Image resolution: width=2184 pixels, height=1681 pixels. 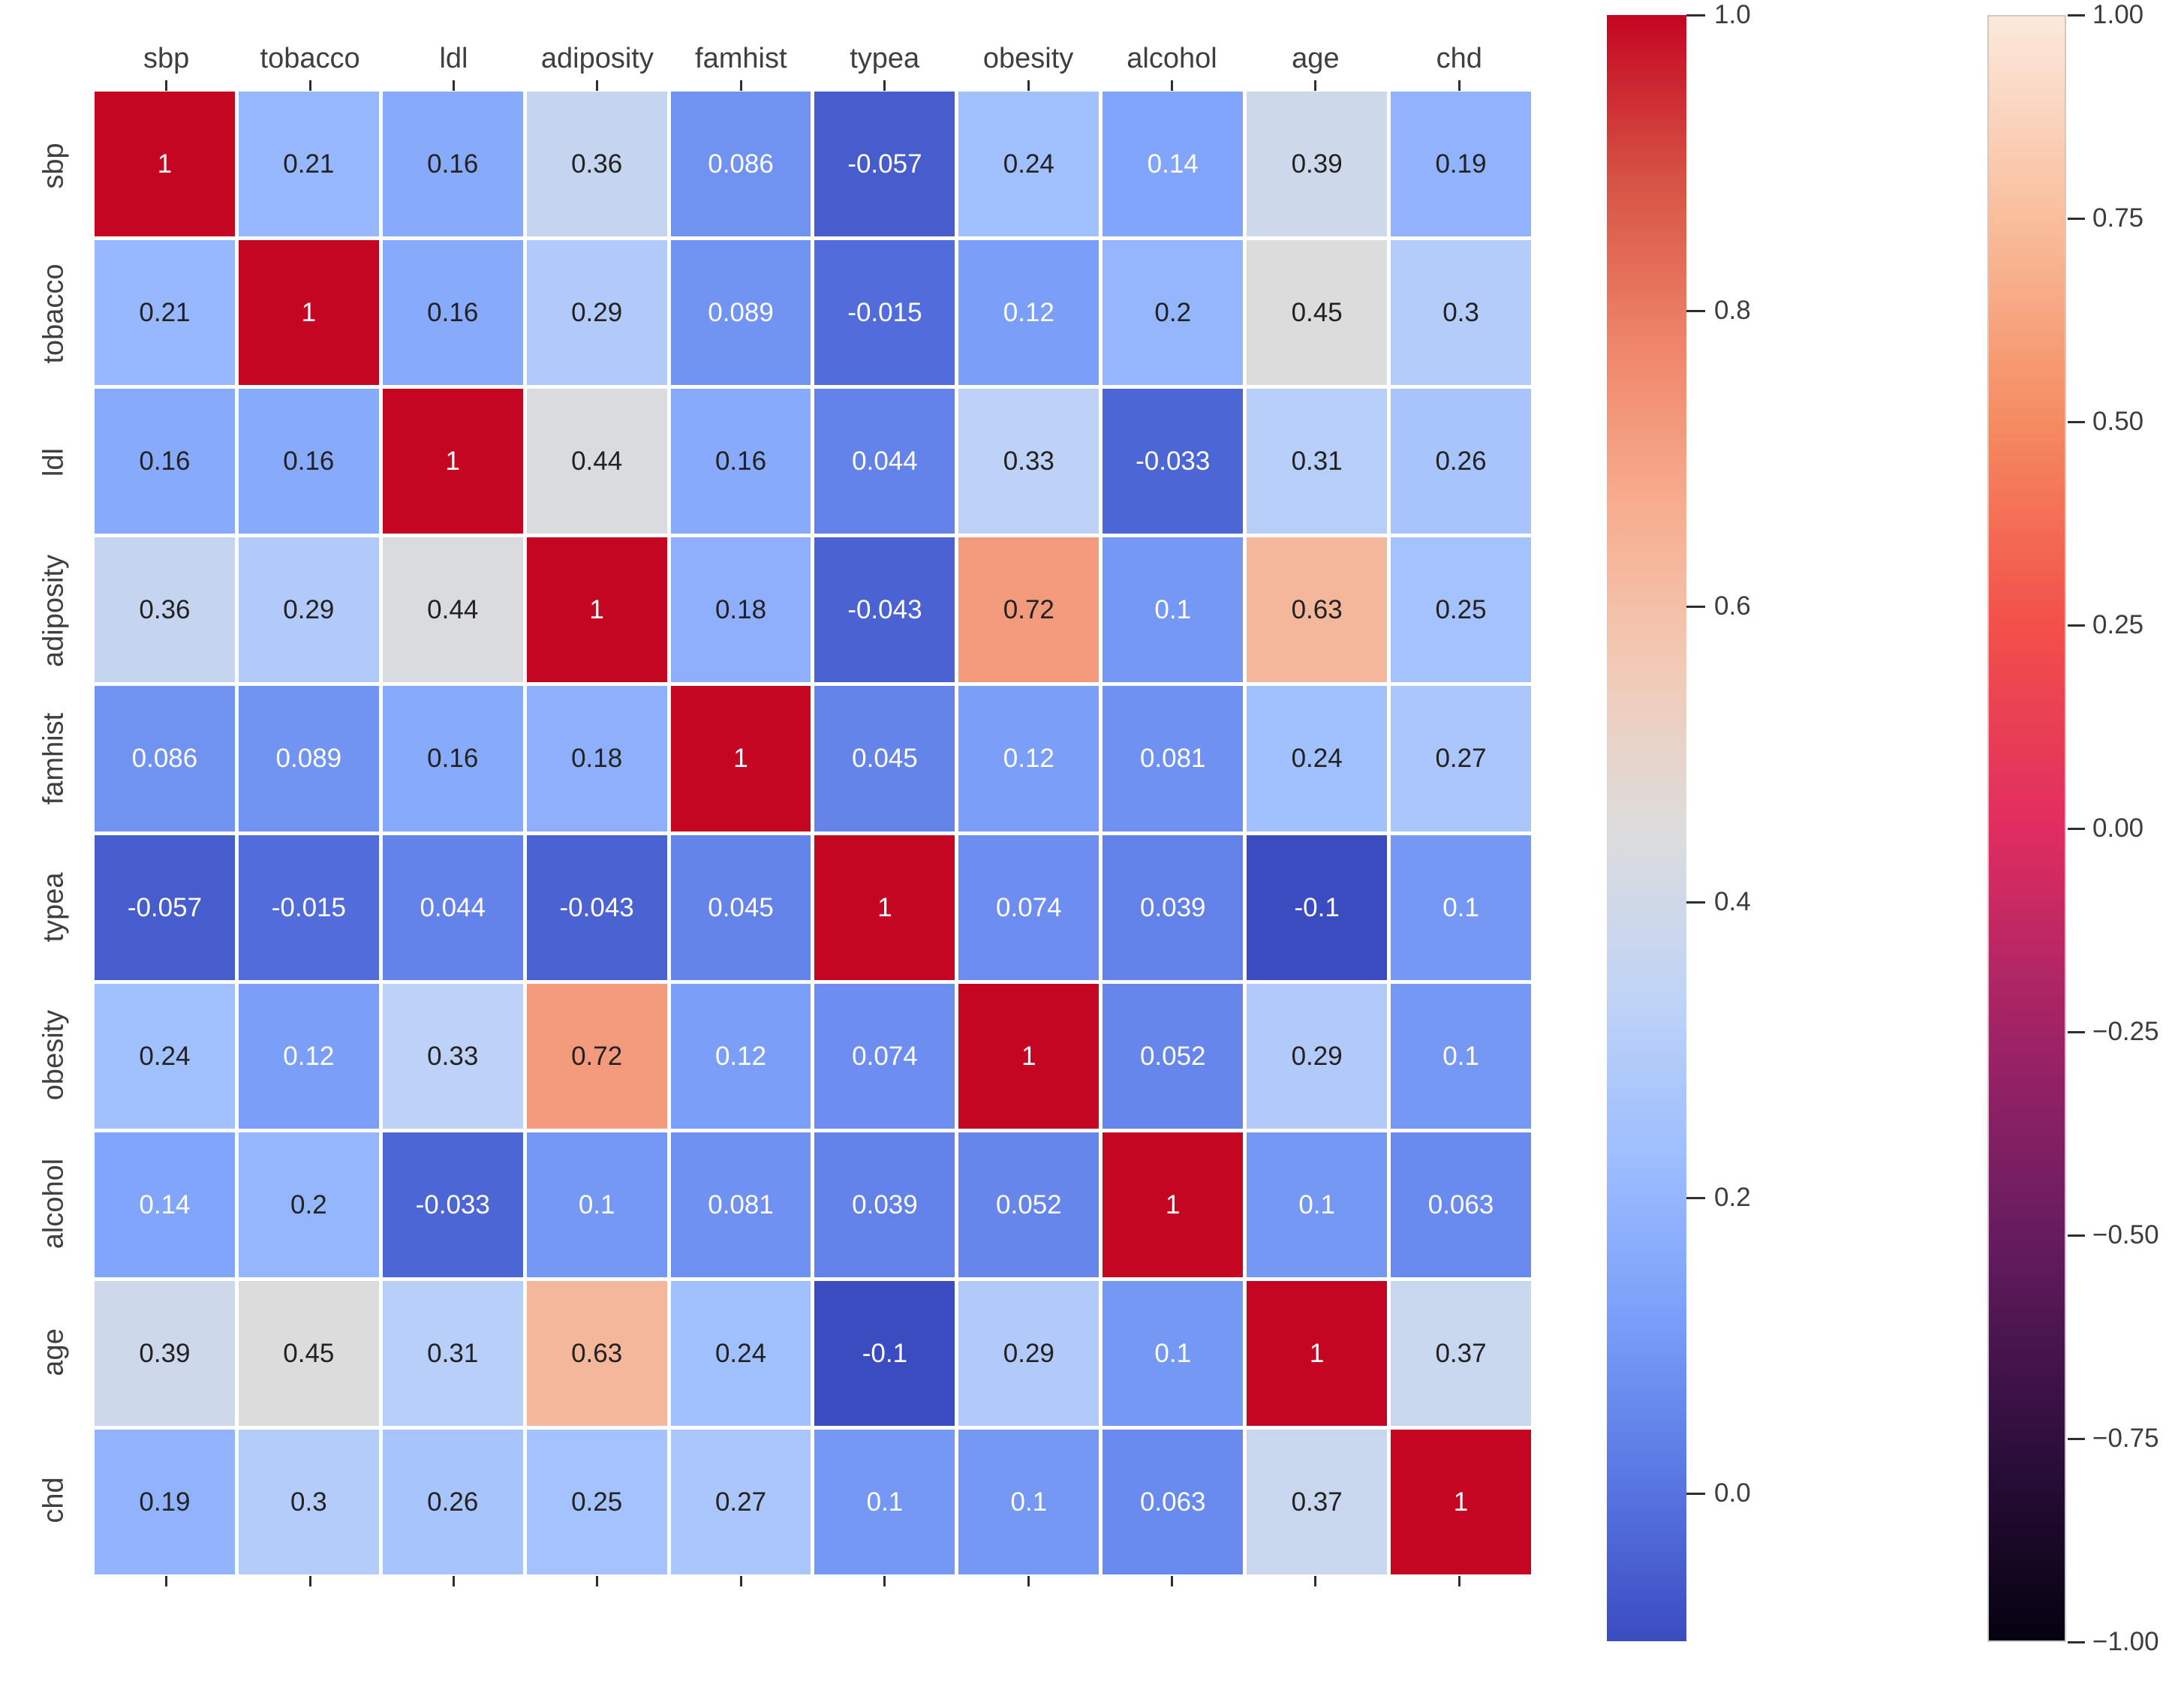 I want to click on x-tick-bottom-tobacco, so click(x=309, y=1581).